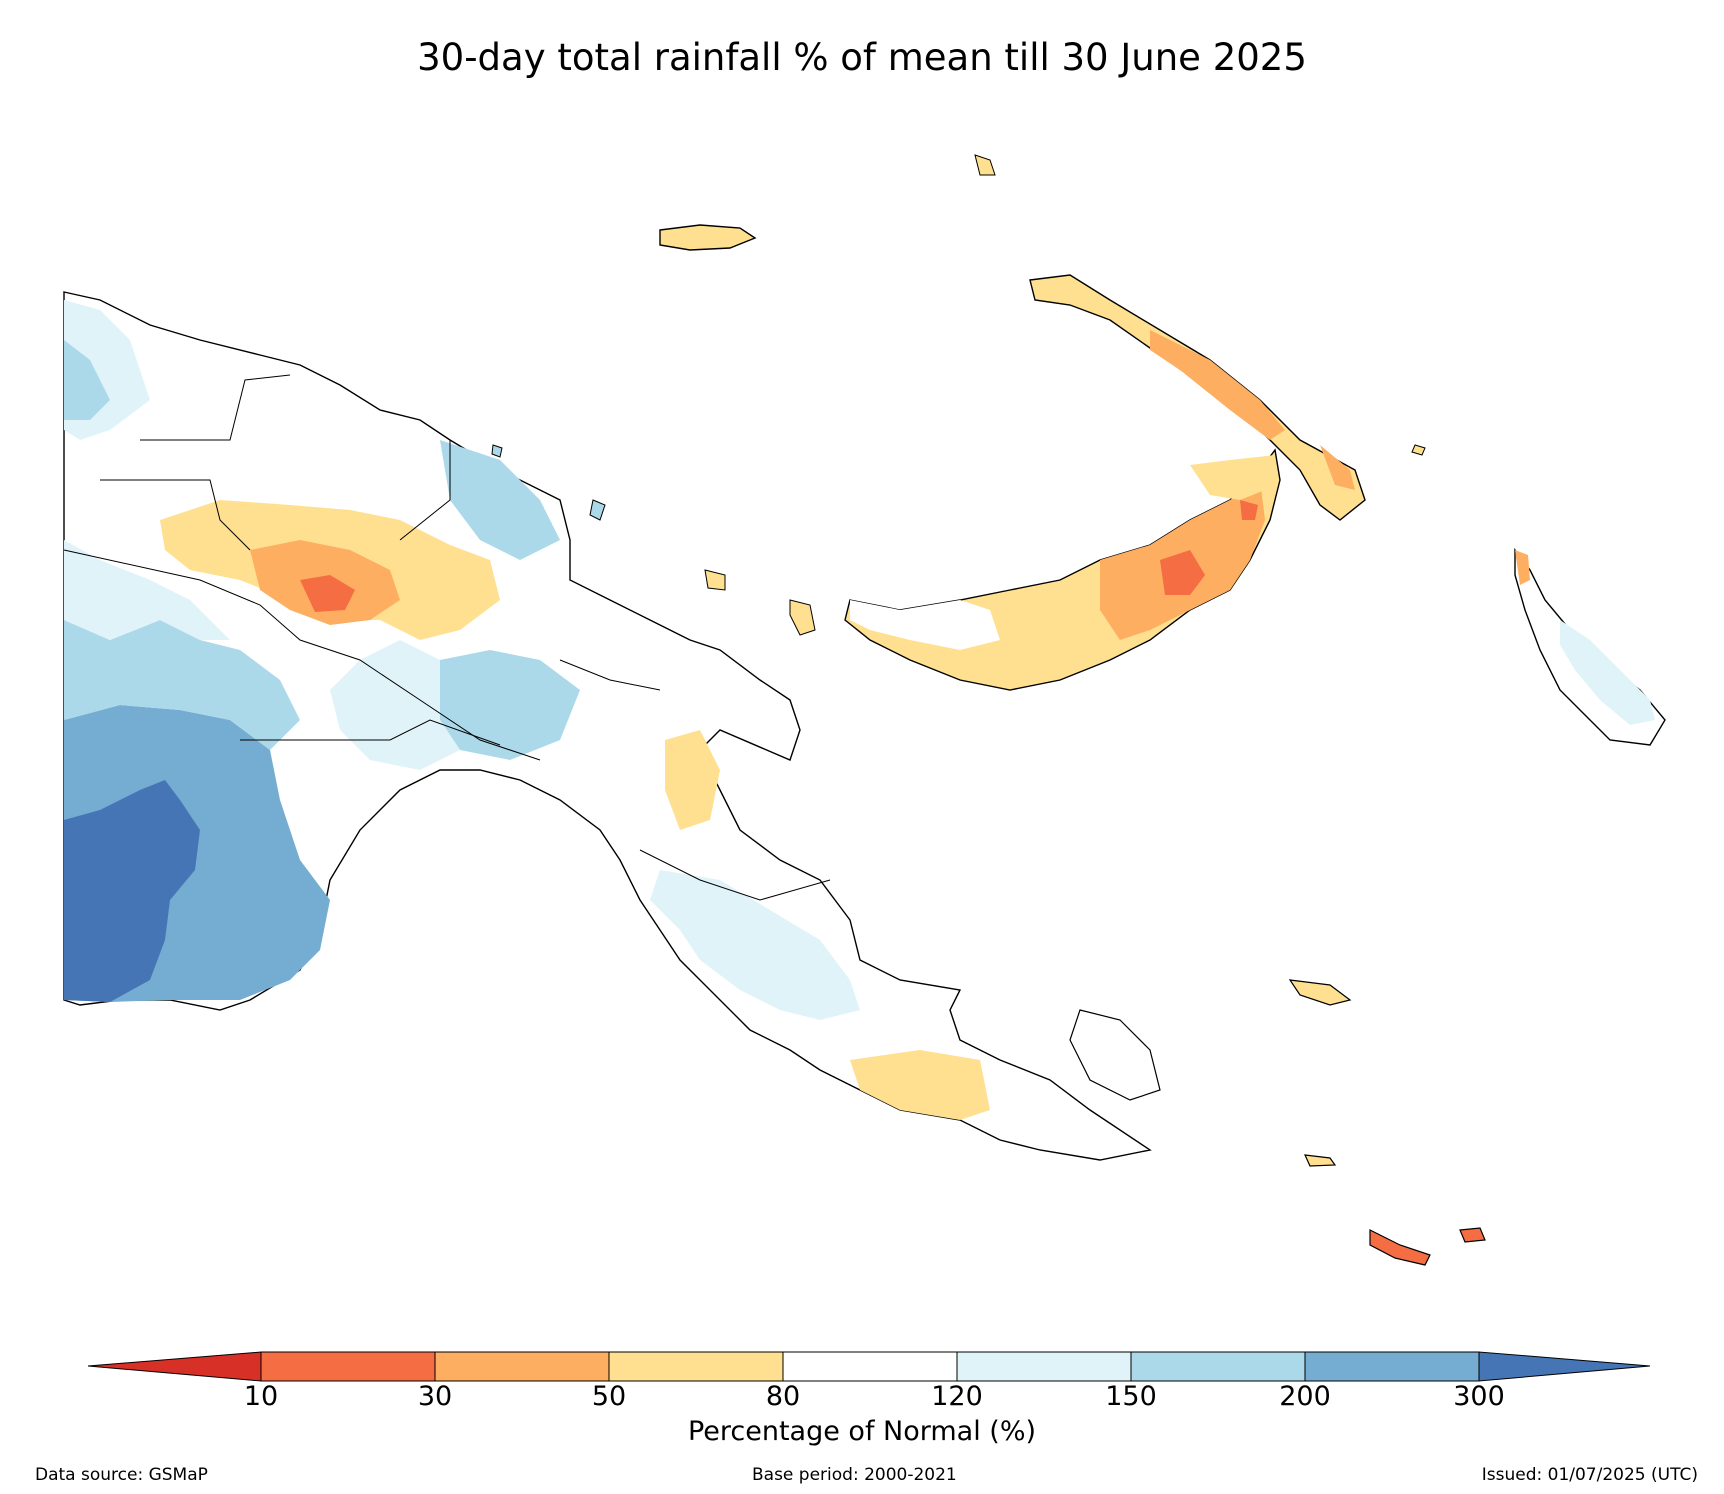  Describe the element at coordinates (1062, 569) in the screenshot. I see `new-britain` at that location.